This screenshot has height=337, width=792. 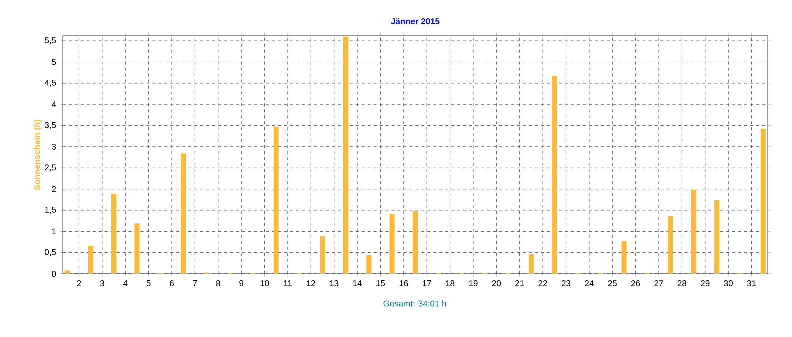 I want to click on x-tick-label: 25, so click(x=612, y=283).